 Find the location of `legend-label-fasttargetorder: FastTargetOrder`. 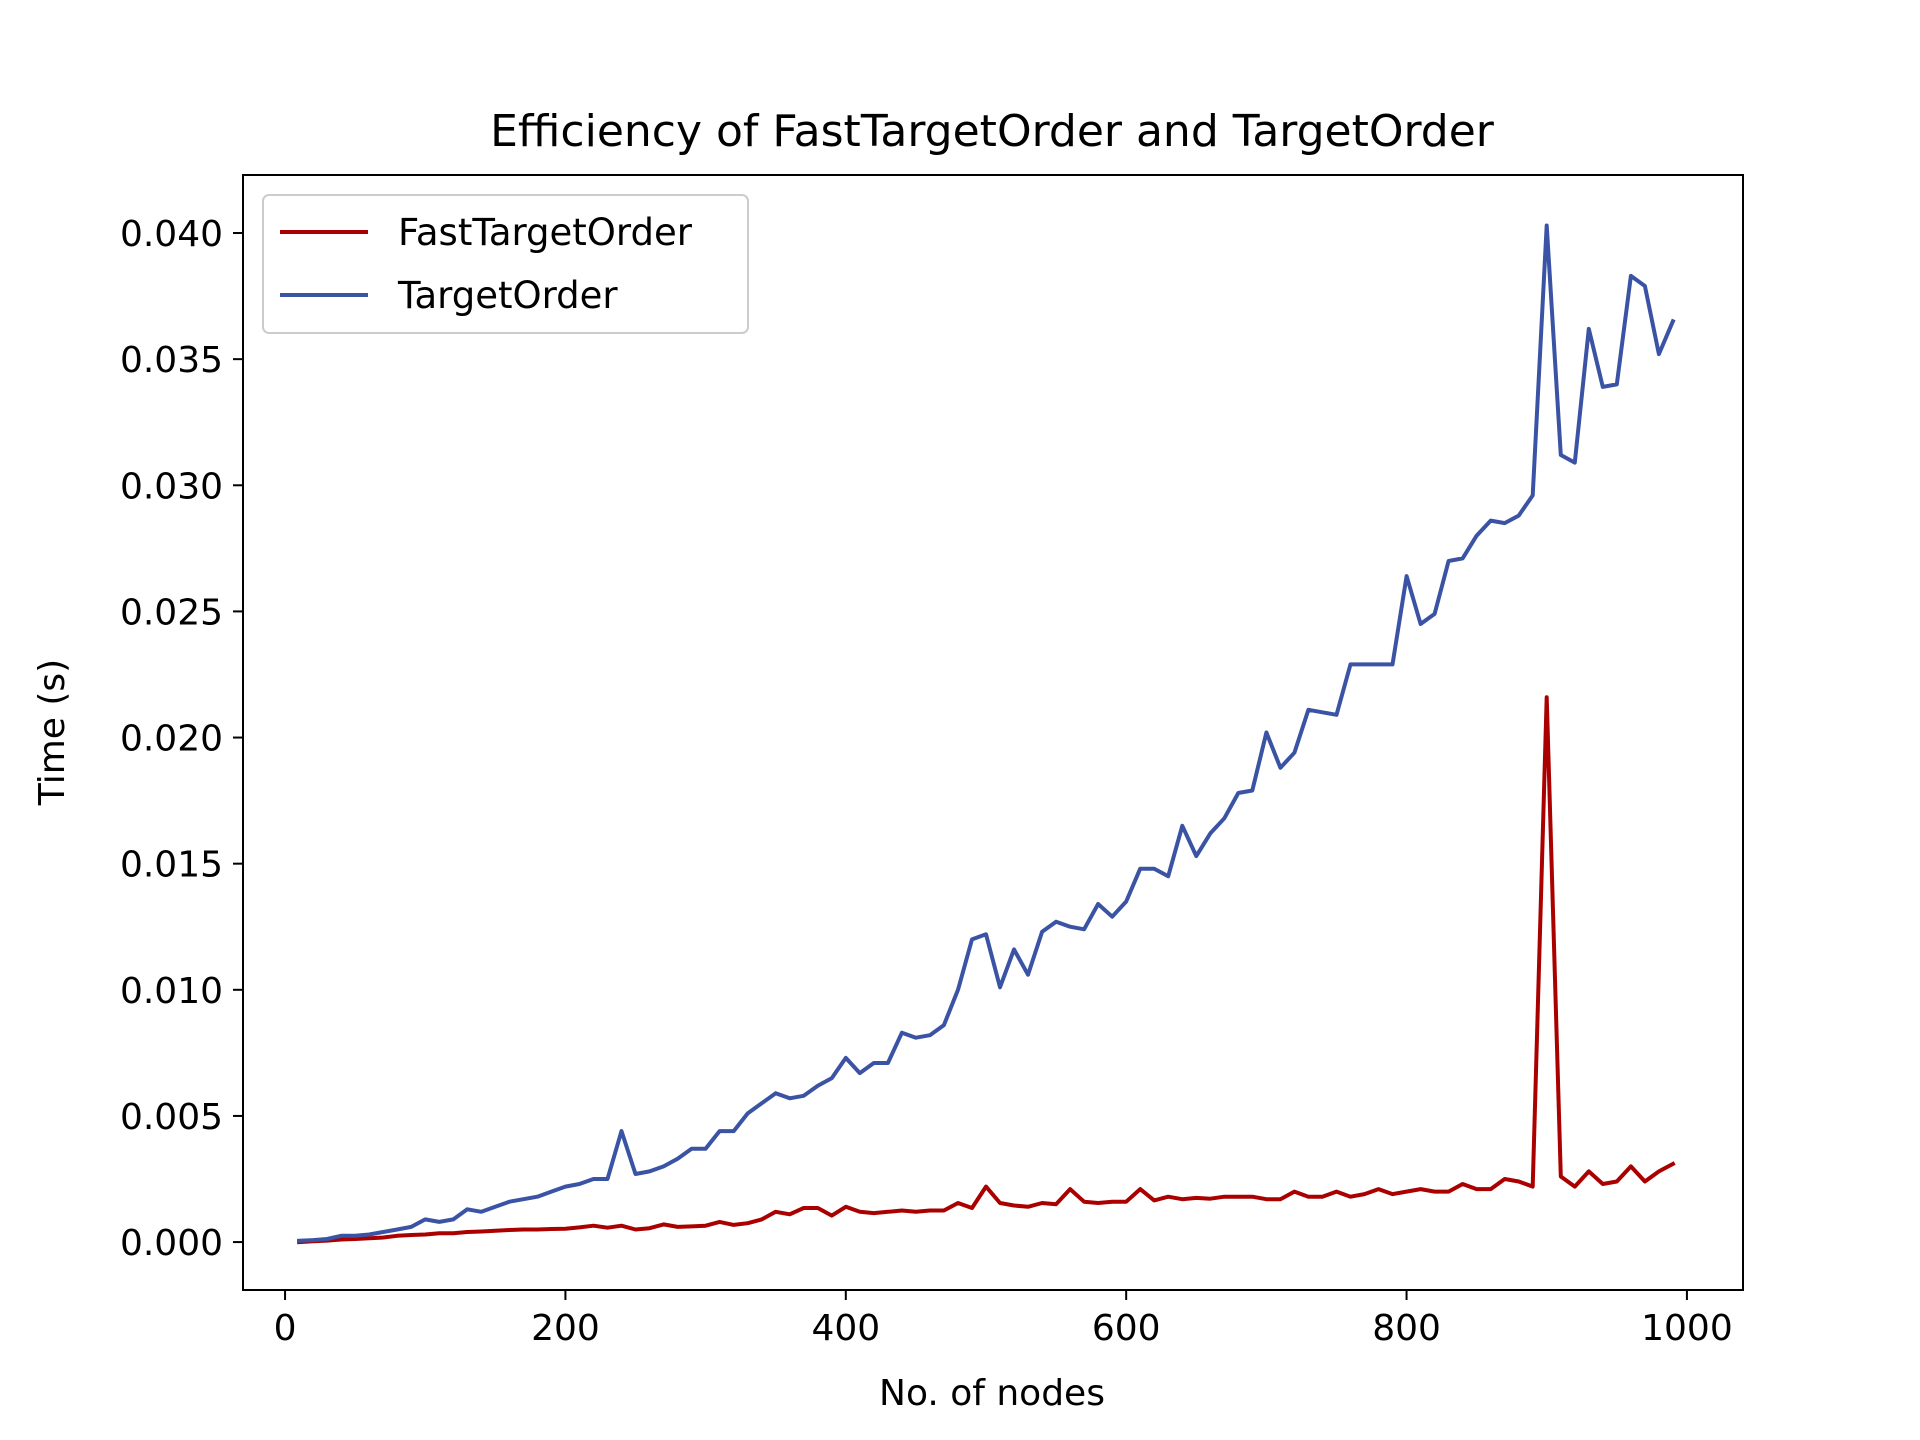

legend-label-fasttargetorder: FastTargetOrder is located at coordinates (545, 232).